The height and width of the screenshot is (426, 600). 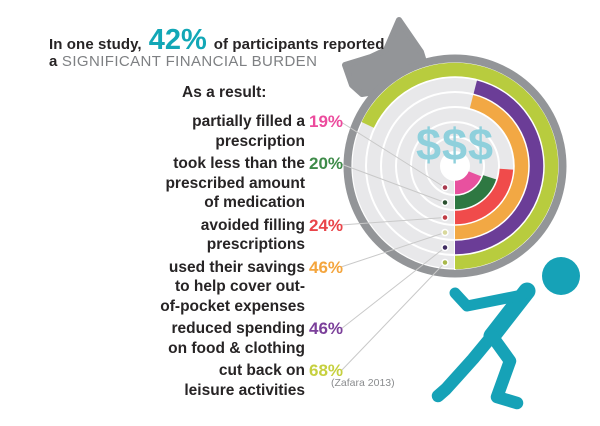 I want to click on ring-dot-used-savings, so click(x=445, y=232).